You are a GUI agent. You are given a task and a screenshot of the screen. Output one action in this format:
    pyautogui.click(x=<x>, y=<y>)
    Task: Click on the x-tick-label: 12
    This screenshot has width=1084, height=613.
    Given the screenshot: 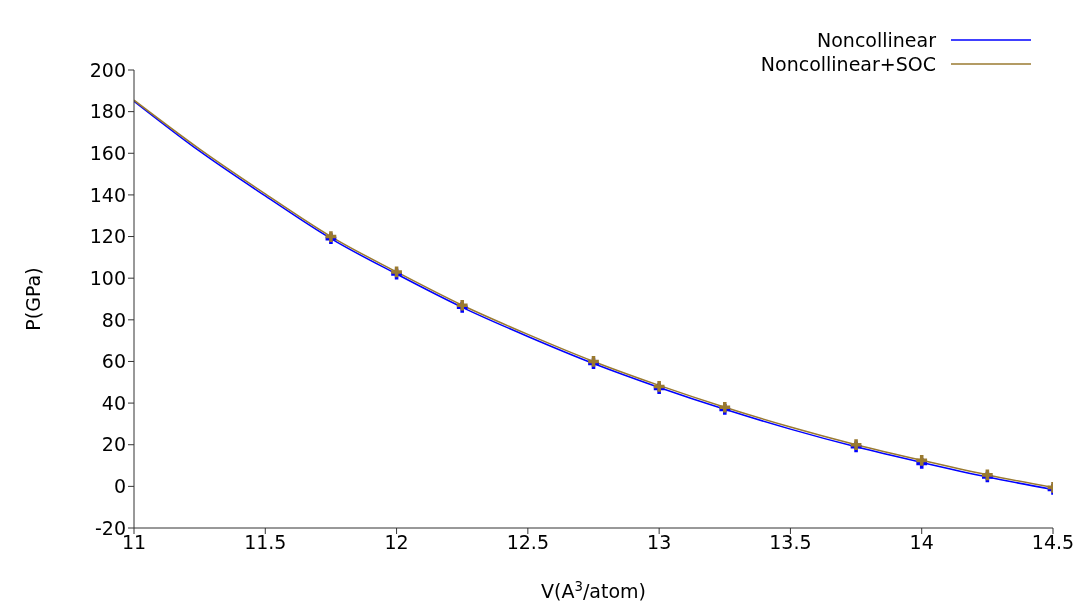 What is the action you would take?
    pyautogui.click(x=396, y=542)
    